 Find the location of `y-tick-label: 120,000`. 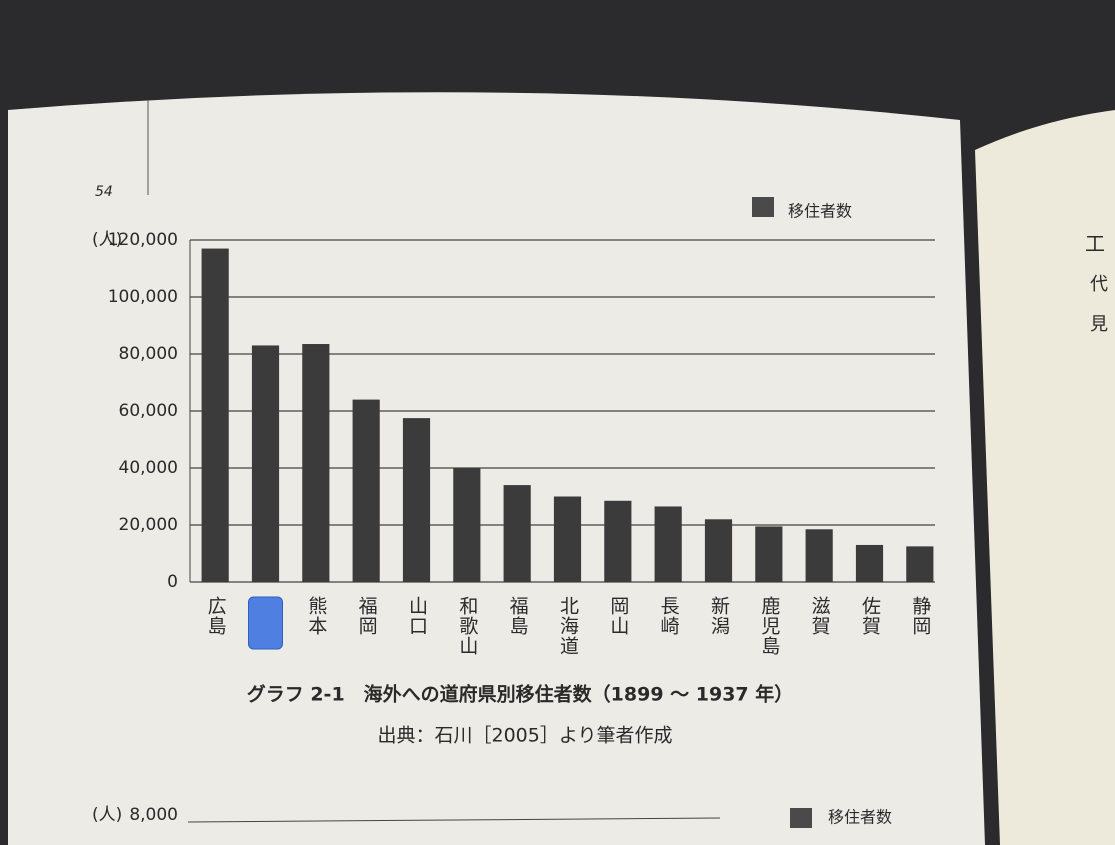

y-tick-label: 120,000 is located at coordinates (143, 240).